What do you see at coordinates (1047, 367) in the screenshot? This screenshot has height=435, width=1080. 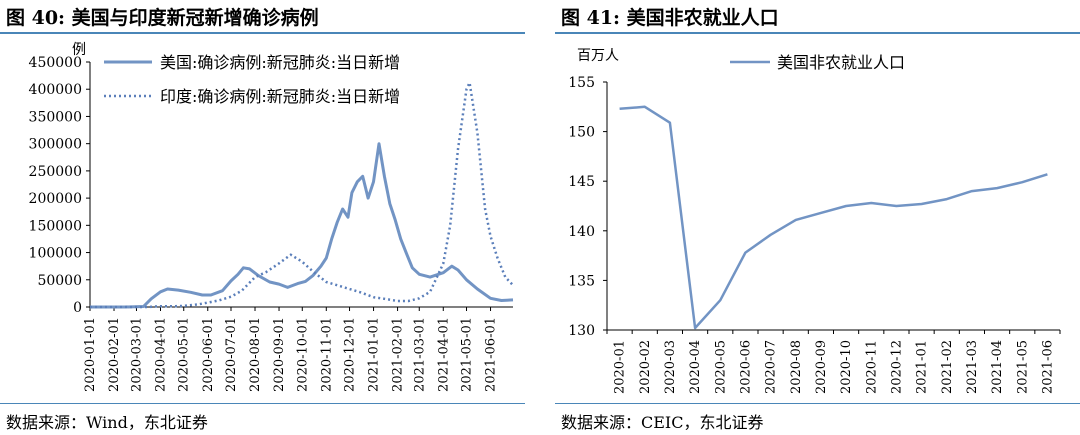 I see `x-tick-label: 2021-06` at bounding box center [1047, 367].